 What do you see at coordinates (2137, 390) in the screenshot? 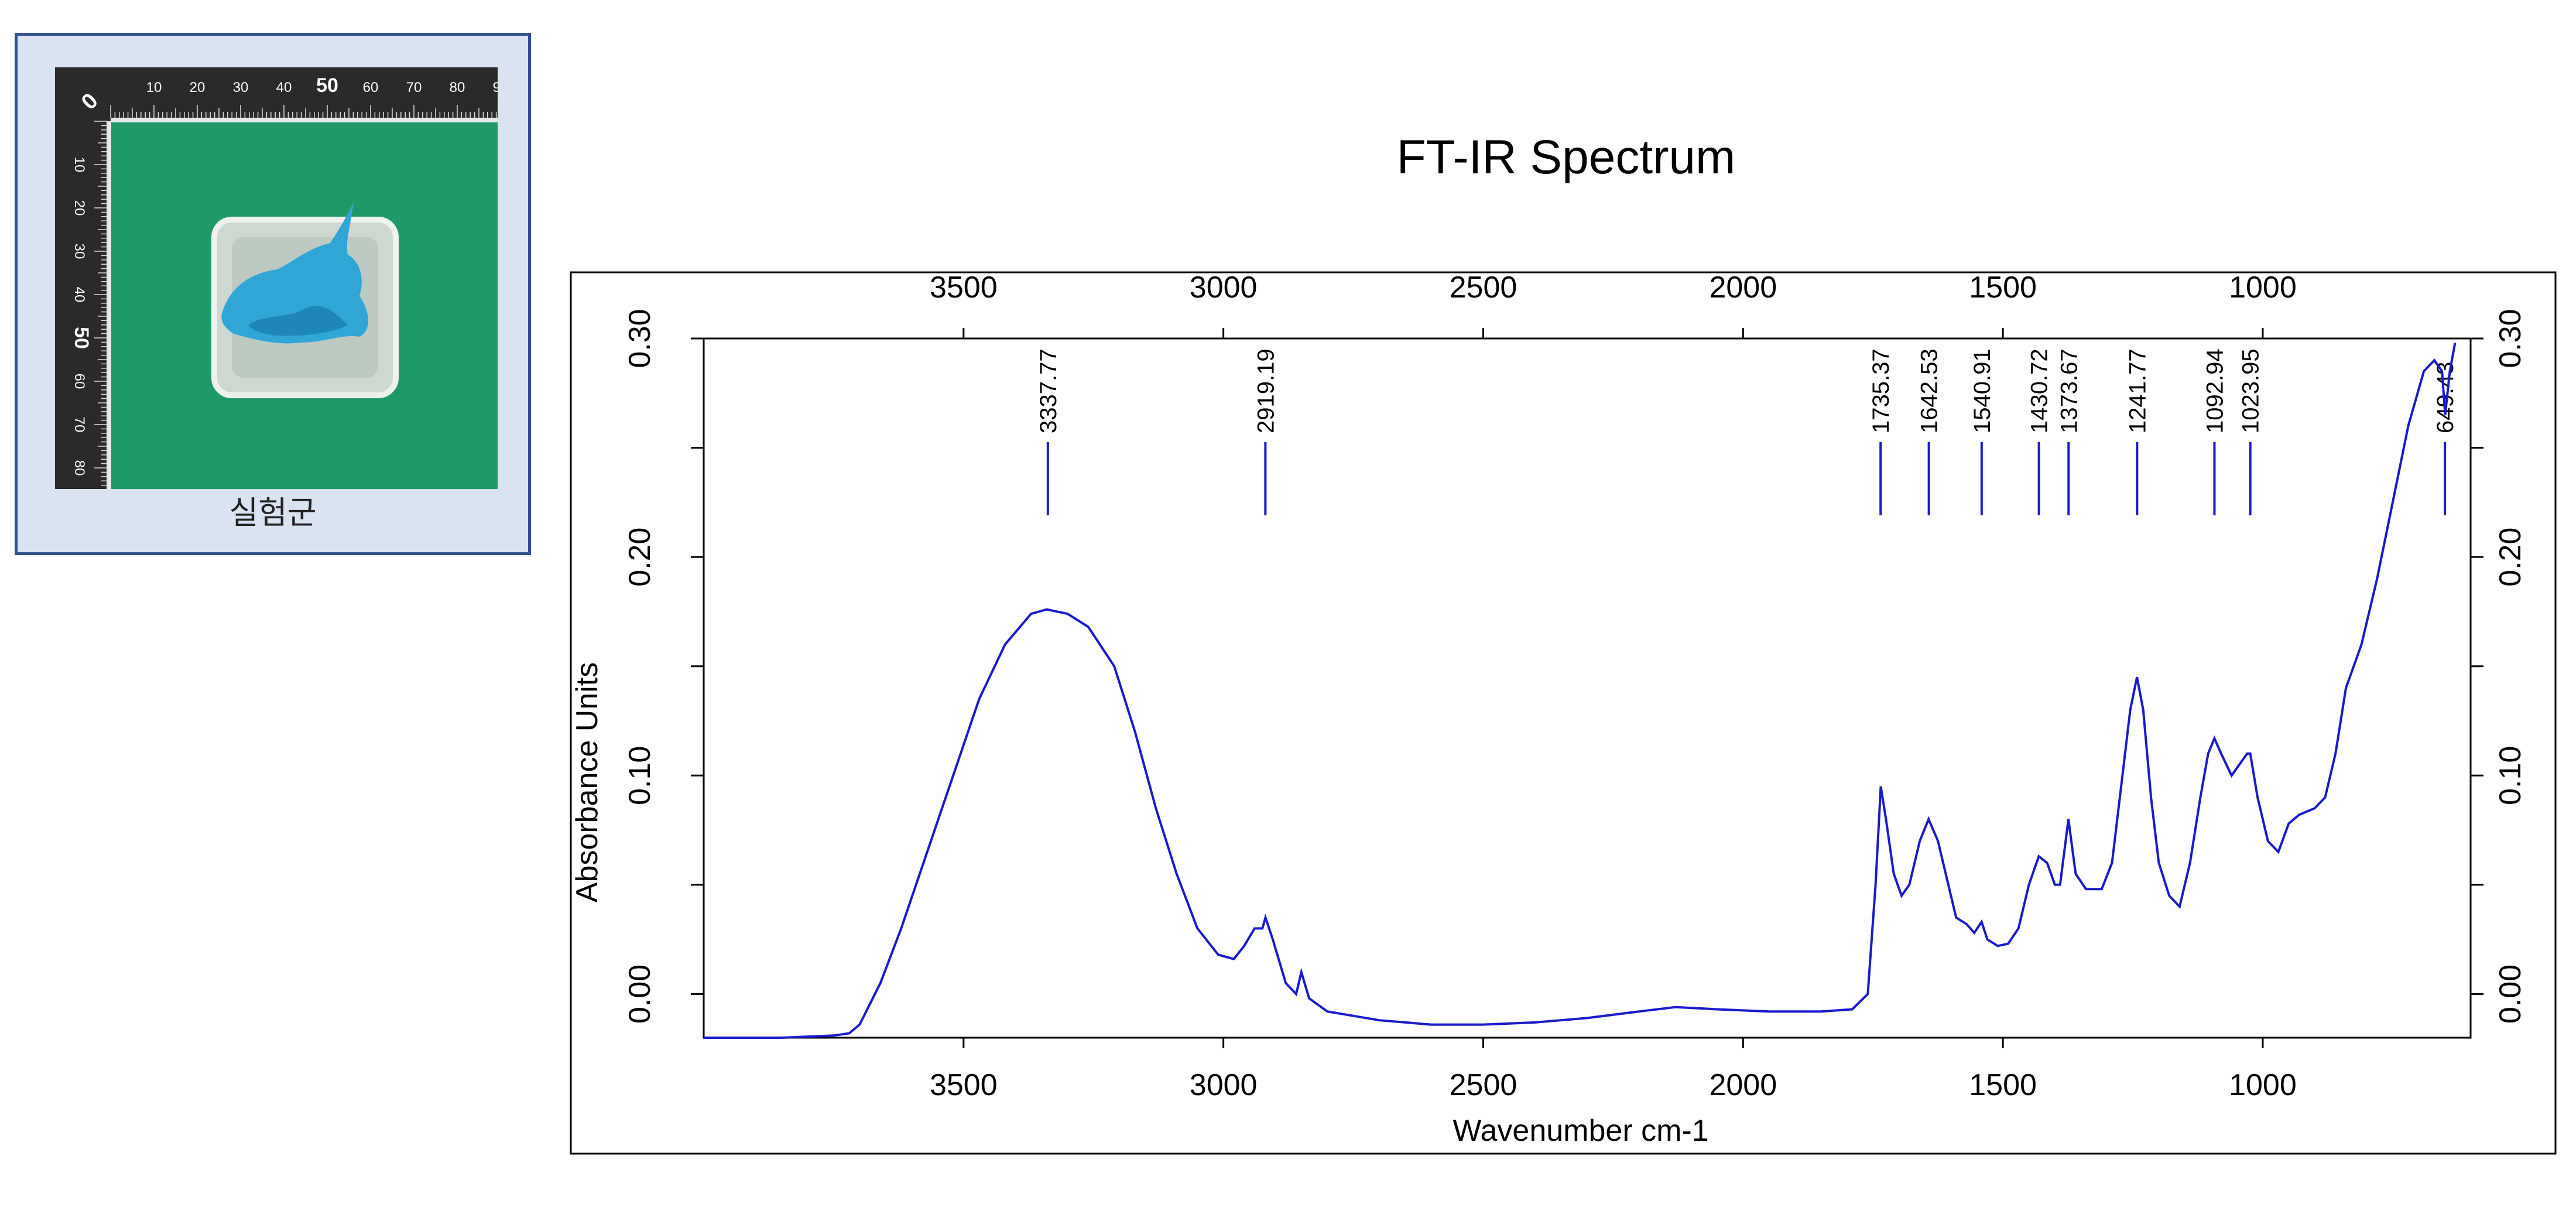
I see `peak-label: 1241.77` at bounding box center [2137, 390].